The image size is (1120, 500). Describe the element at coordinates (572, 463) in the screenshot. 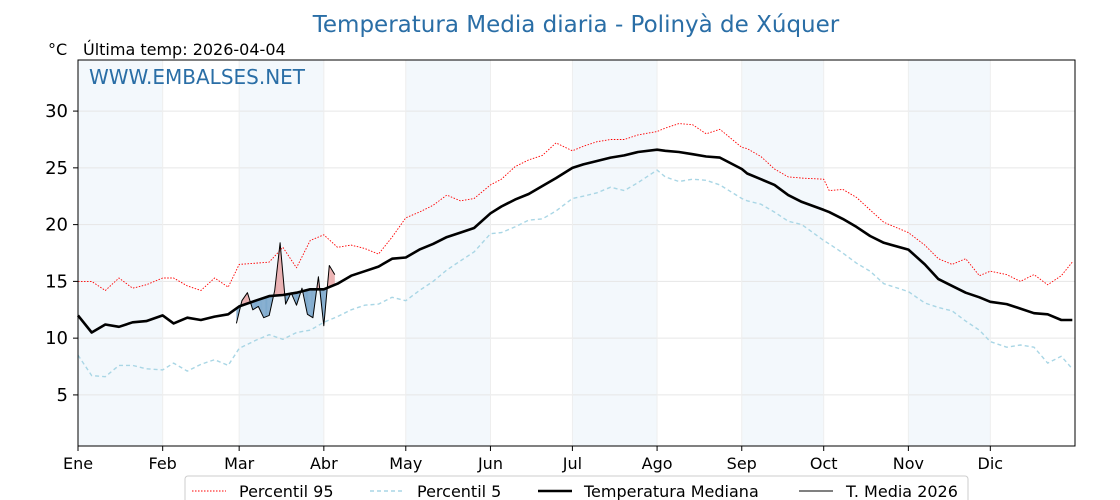

I see `x-tick-label: Jul` at that location.